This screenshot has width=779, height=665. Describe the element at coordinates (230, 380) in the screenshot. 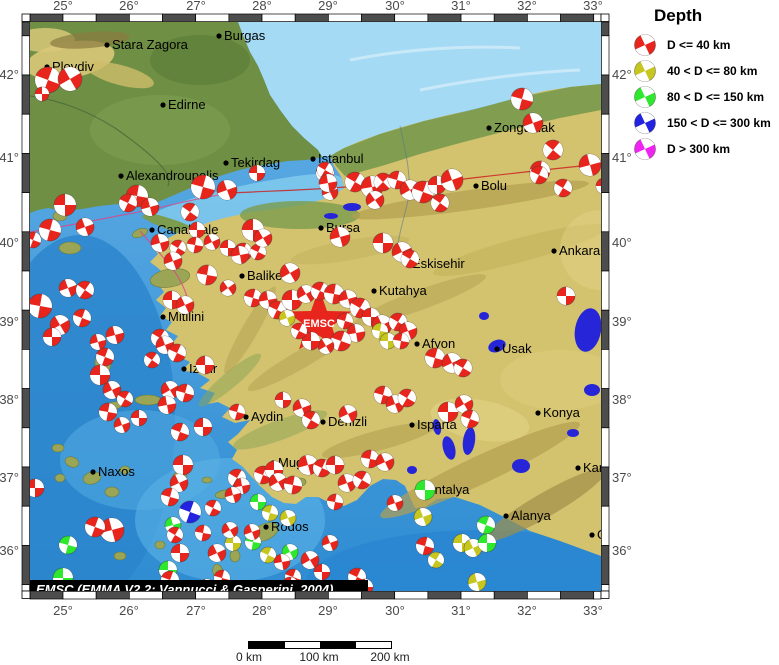

I see `valley` at that location.